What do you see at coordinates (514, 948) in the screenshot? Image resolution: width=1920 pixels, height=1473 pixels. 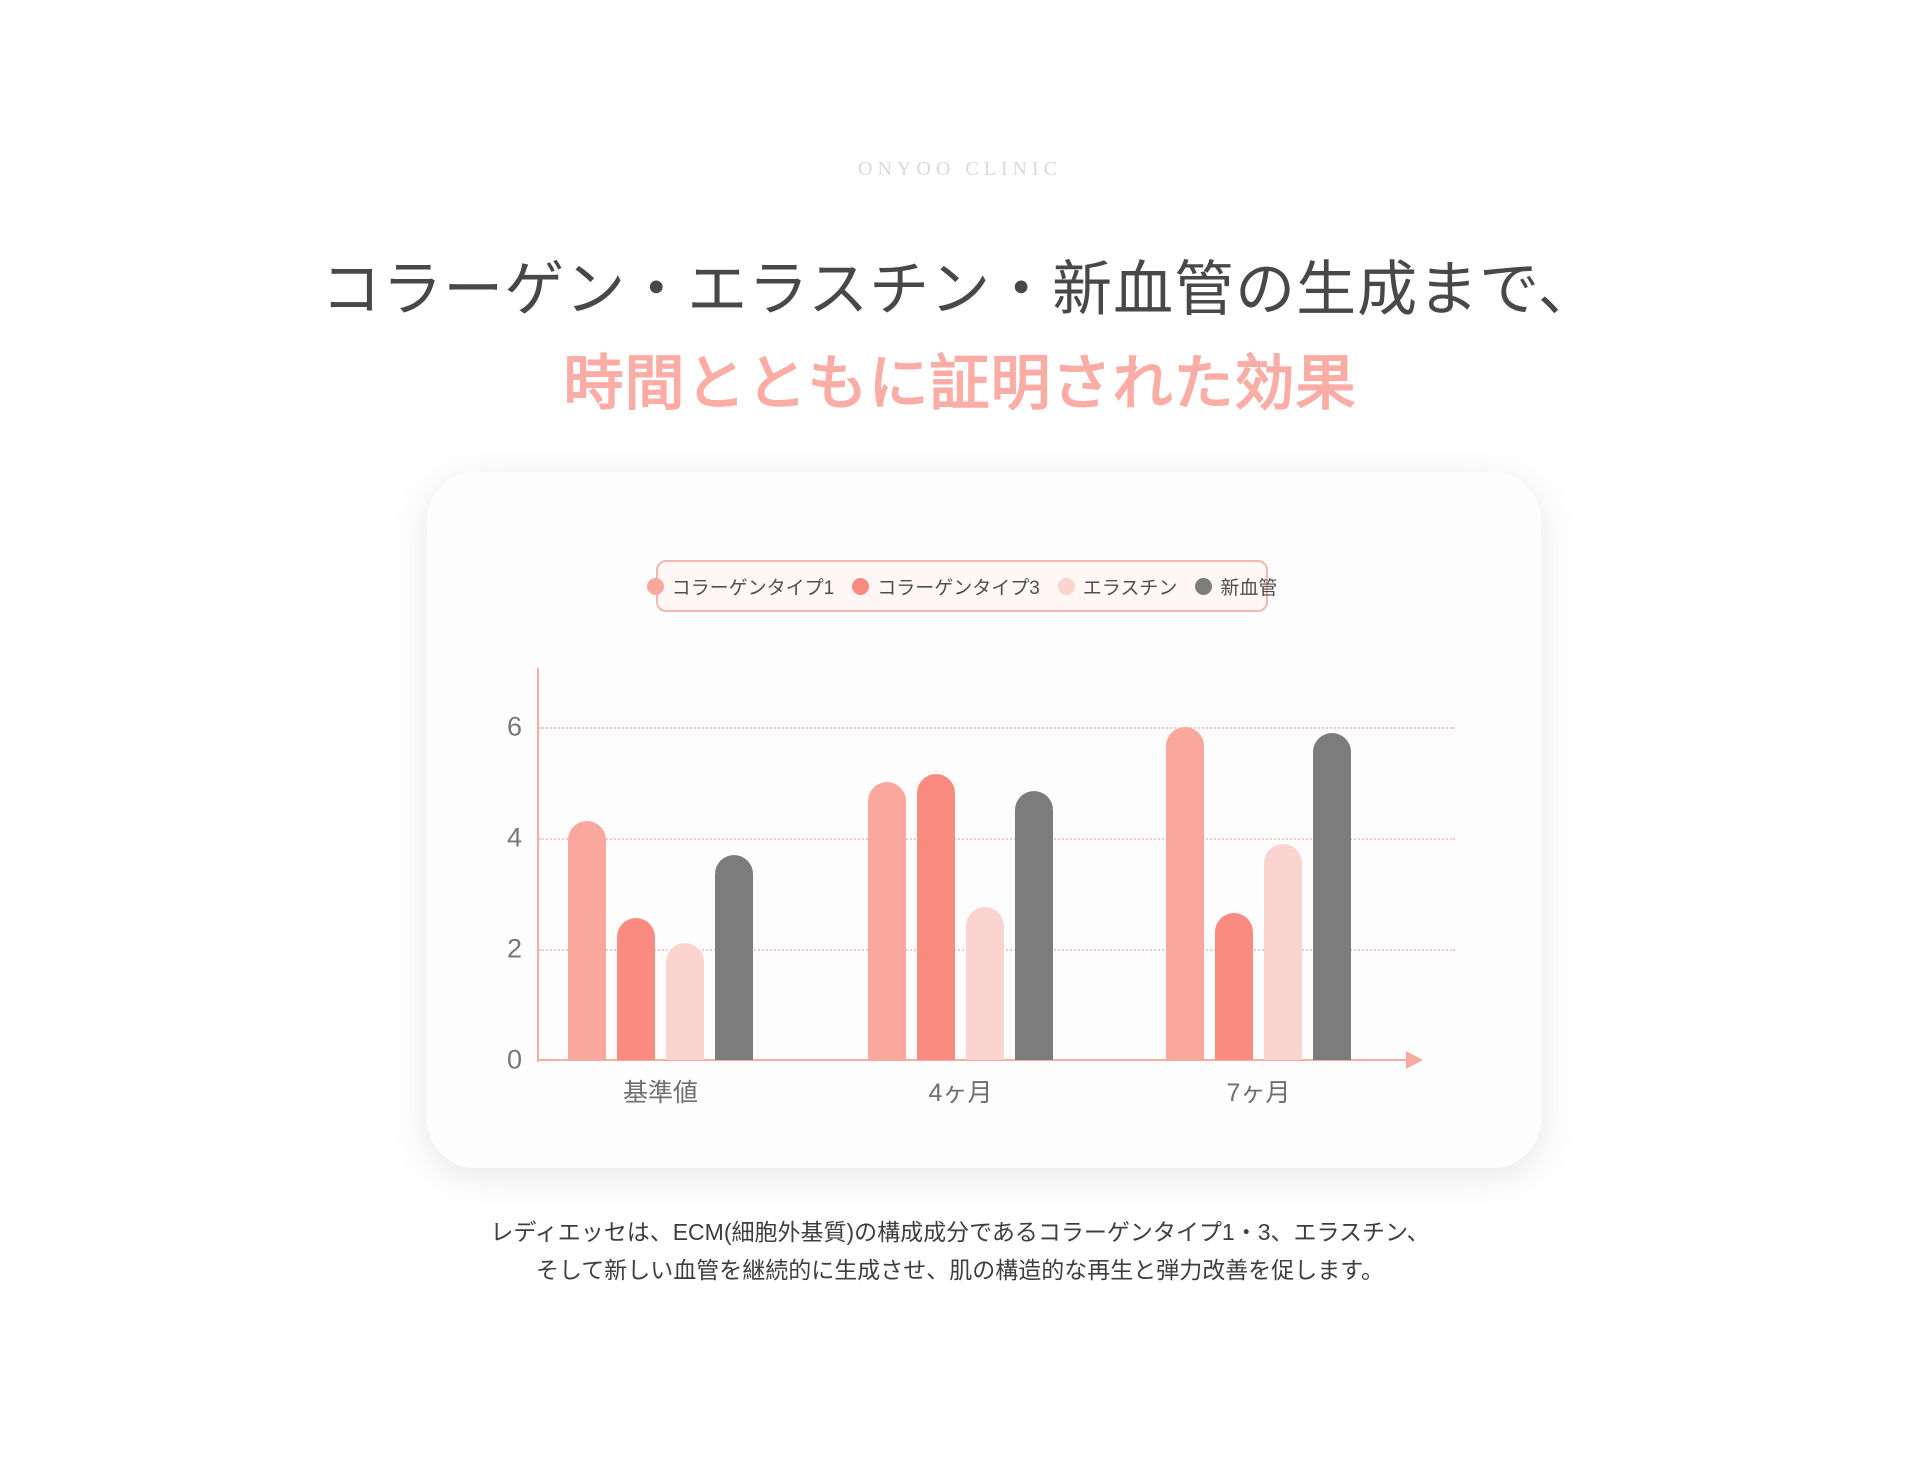 I see `y-tick-label: 2` at bounding box center [514, 948].